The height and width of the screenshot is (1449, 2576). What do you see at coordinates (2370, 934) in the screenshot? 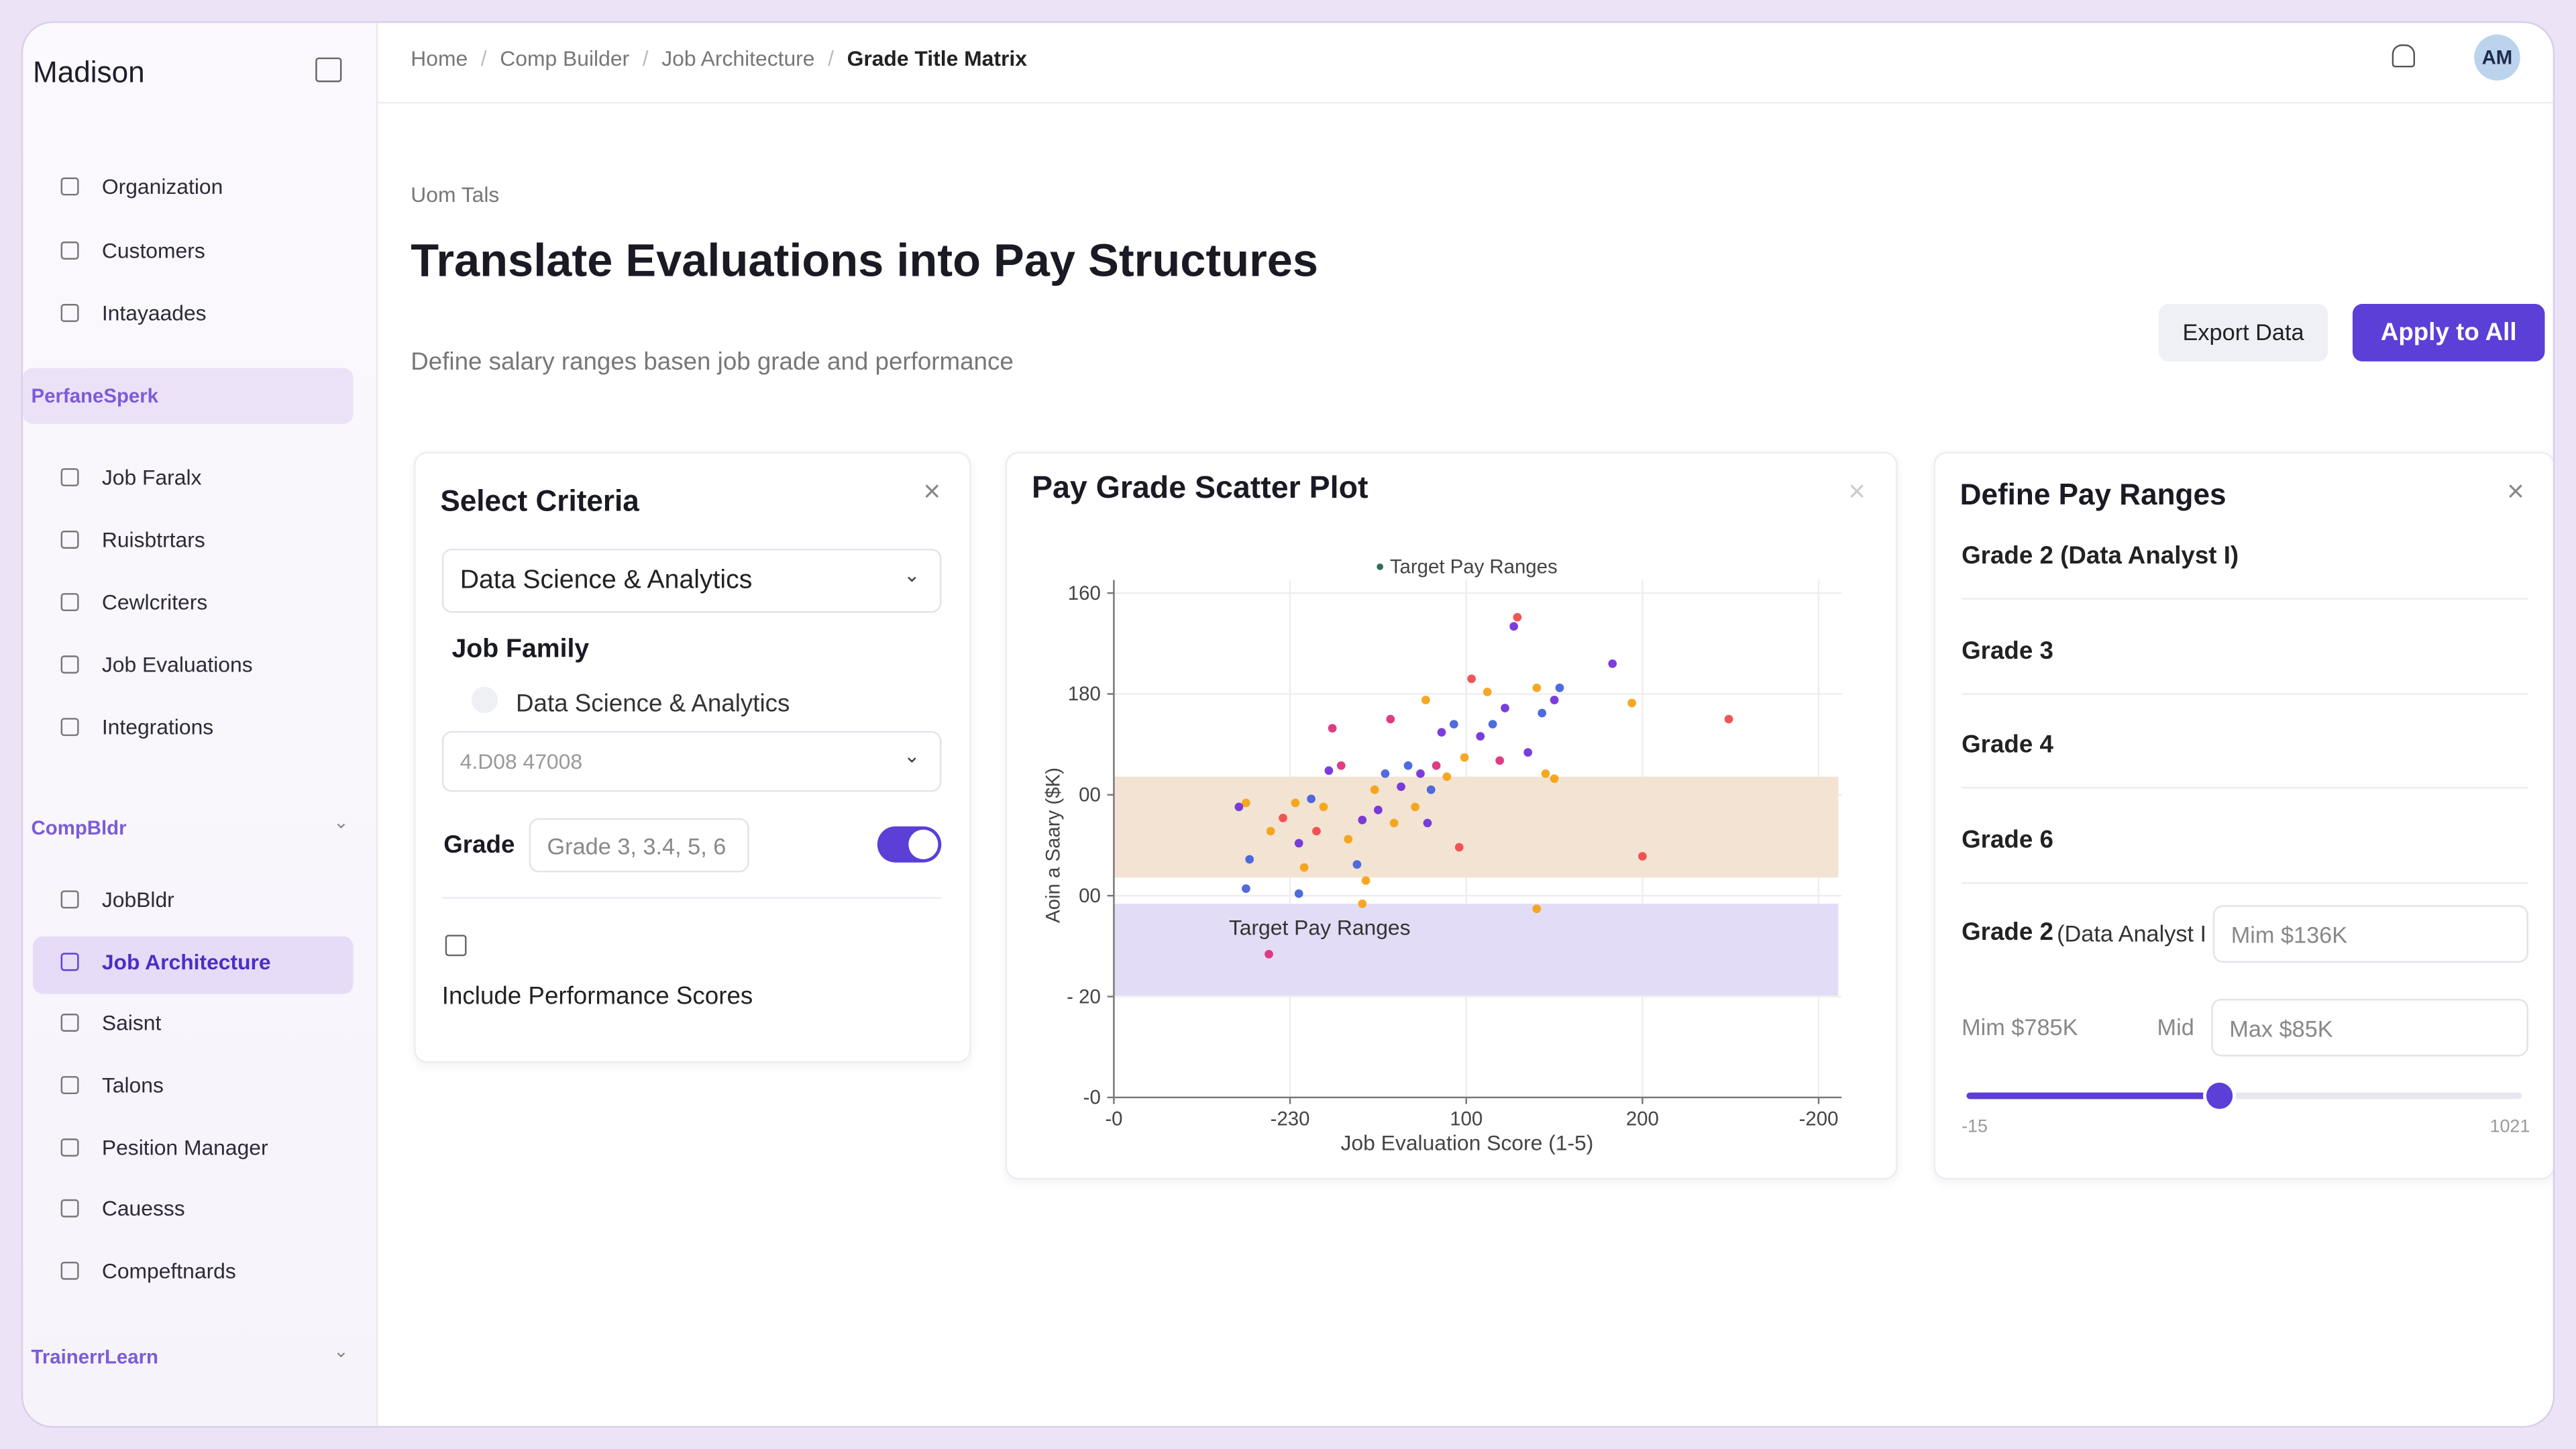
I see `min-input: Mim $136K` at bounding box center [2370, 934].